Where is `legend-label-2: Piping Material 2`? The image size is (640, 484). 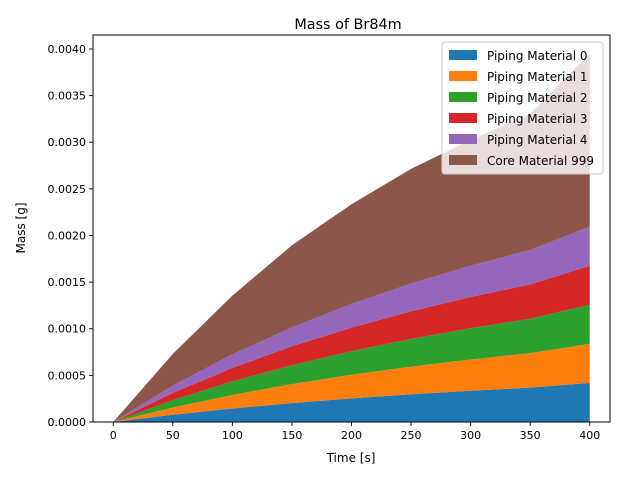 legend-label-2: Piping Material 2 is located at coordinates (537, 98).